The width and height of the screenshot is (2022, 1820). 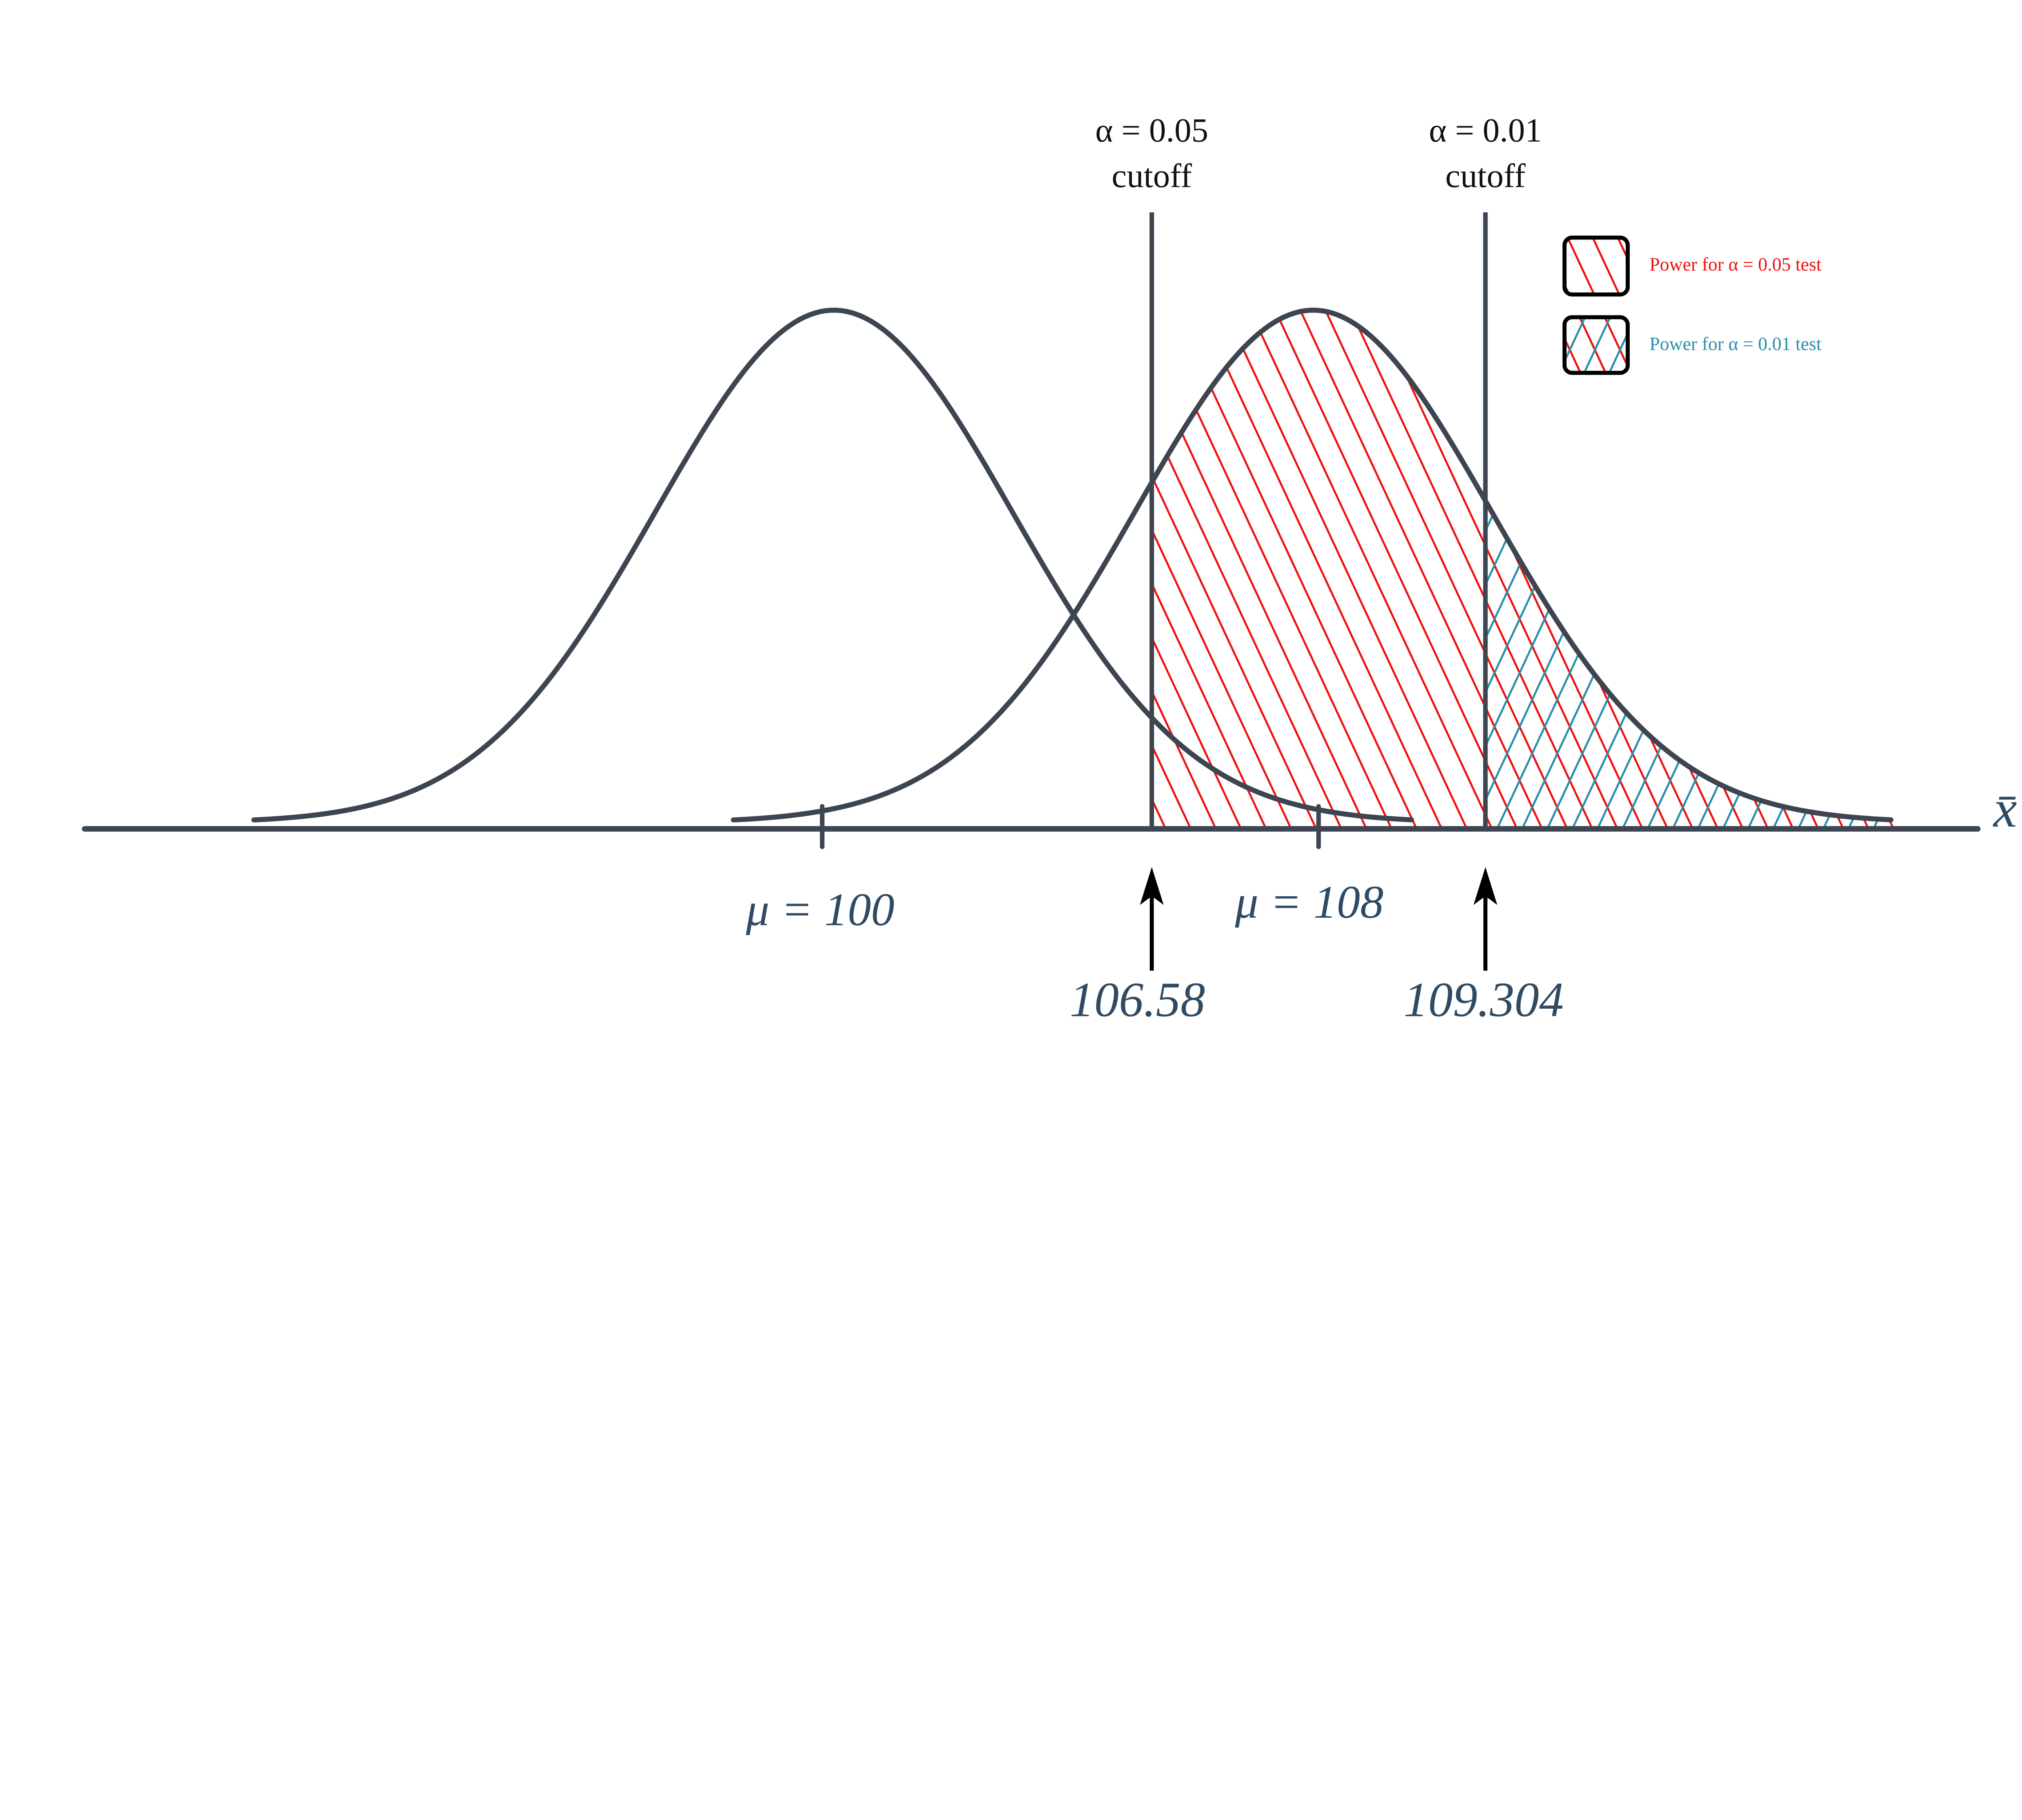 What do you see at coordinates (1736, 344) in the screenshot?
I see `legend-label-001: Power for α = 0.01 test` at bounding box center [1736, 344].